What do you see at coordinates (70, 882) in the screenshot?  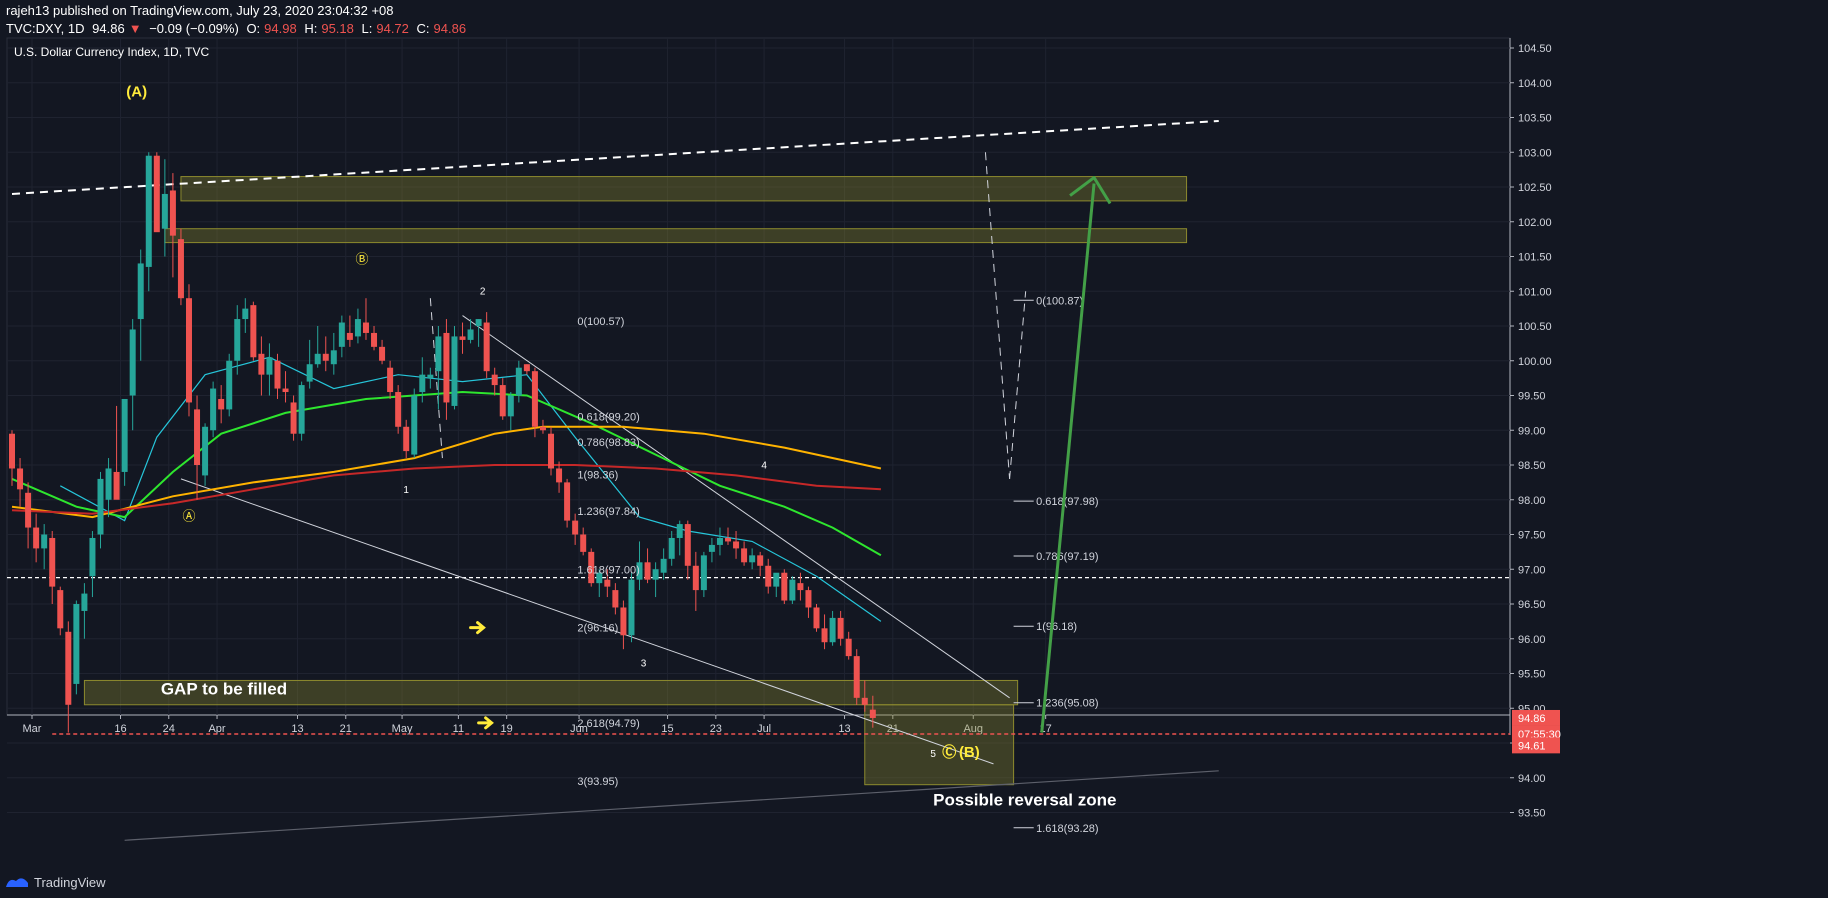 I see `tradingview-brand: TradingView` at bounding box center [70, 882].